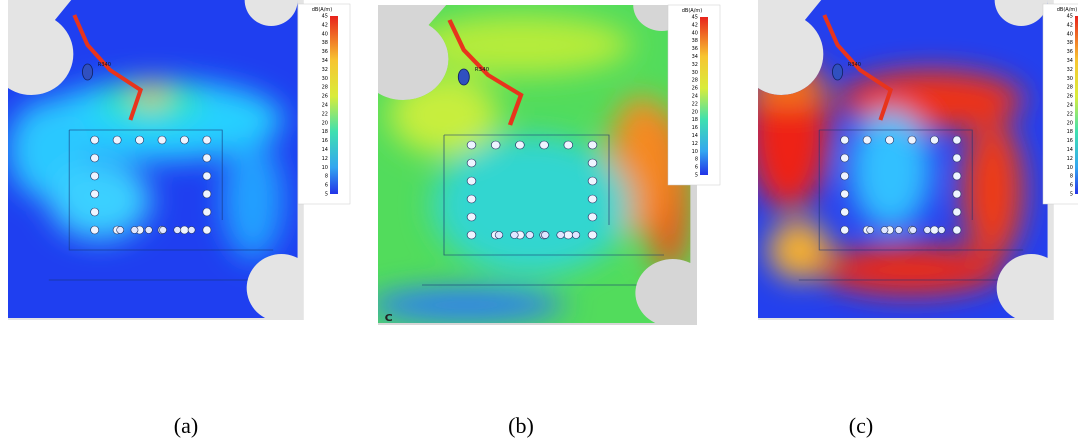 Image resolution: width=1078 pixels, height=443 pixels. What do you see at coordinates (1070, 43) in the screenshot?
I see `colorbar-tick-label: 38` at bounding box center [1070, 43].